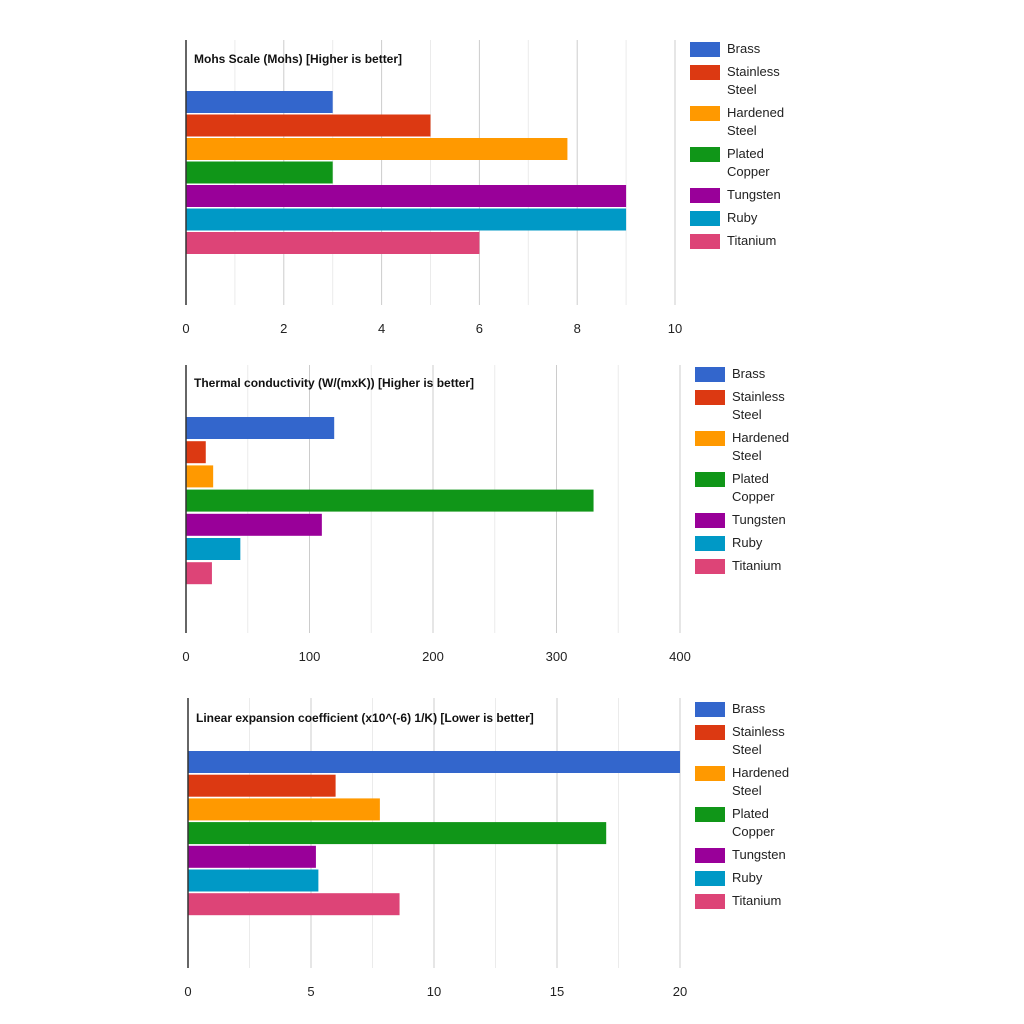 The width and height of the screenshot is (1024, 1024). I want to click on x-tick-label: 15, so click(557, 991).